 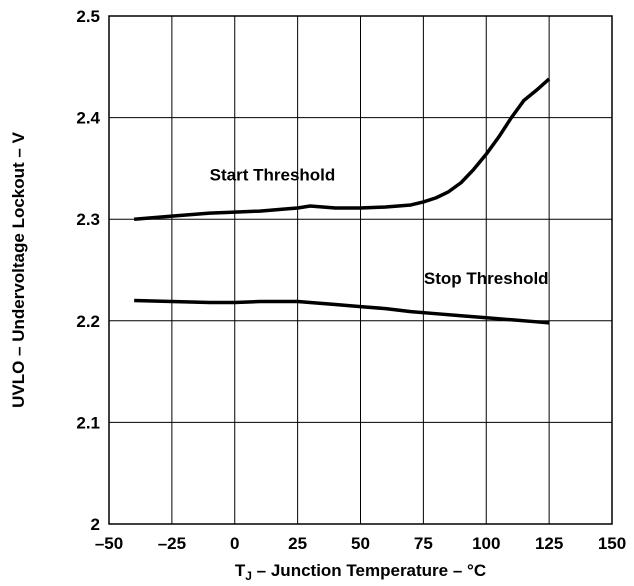 I want to click on y-tick-labels: 2 2.1 2.2 2.3 2.4 2.5, so click(x=88, y=270).